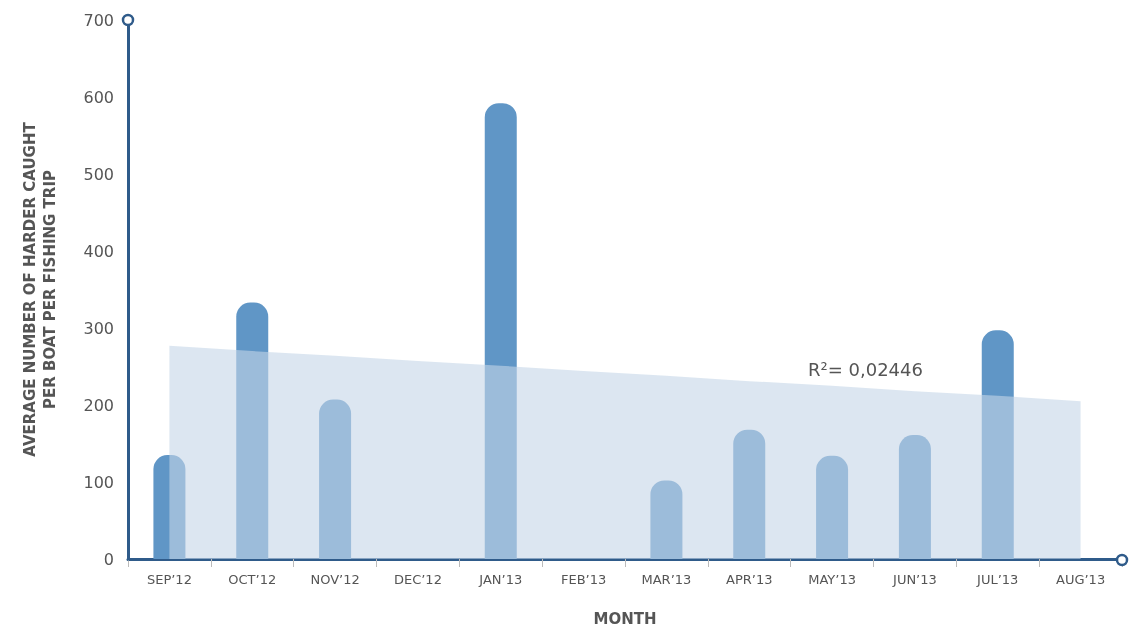 The width and height of the screenshot is (1133, 631). I want to click on x-tick-label: OCT’12, so click(252, 579).